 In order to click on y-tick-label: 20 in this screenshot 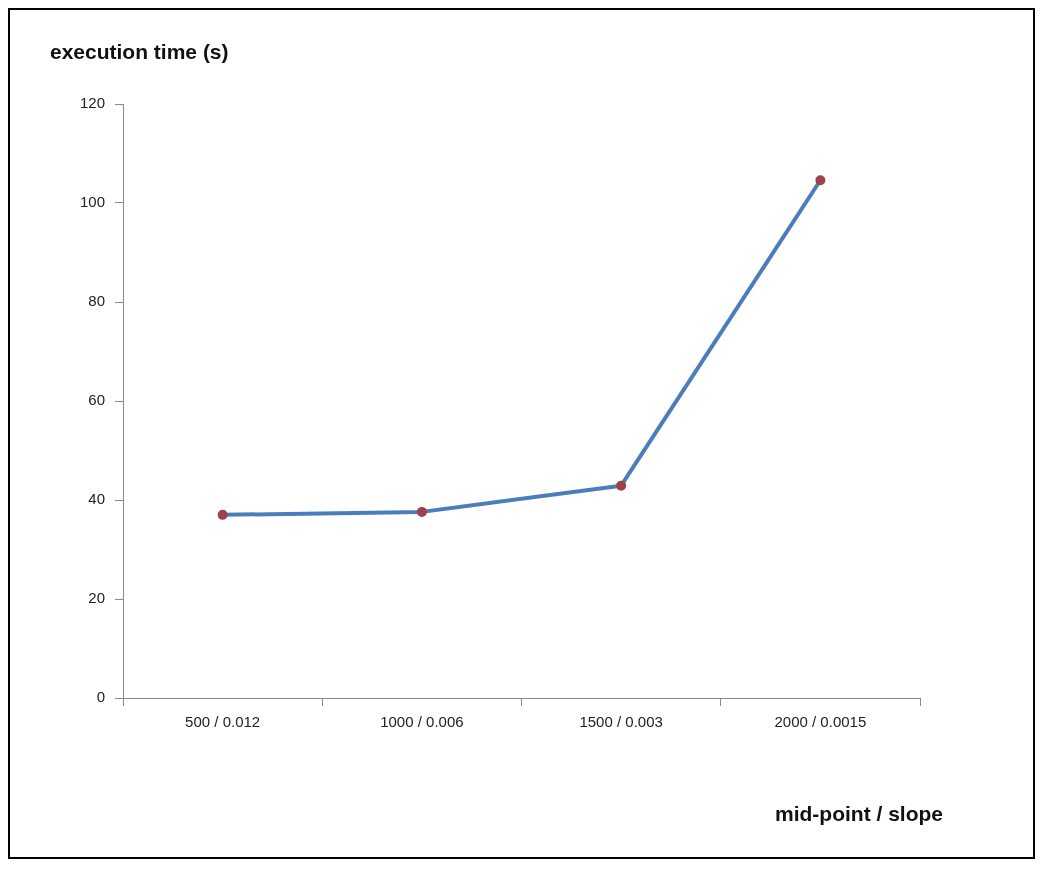, I will do `click(97, 598)`.